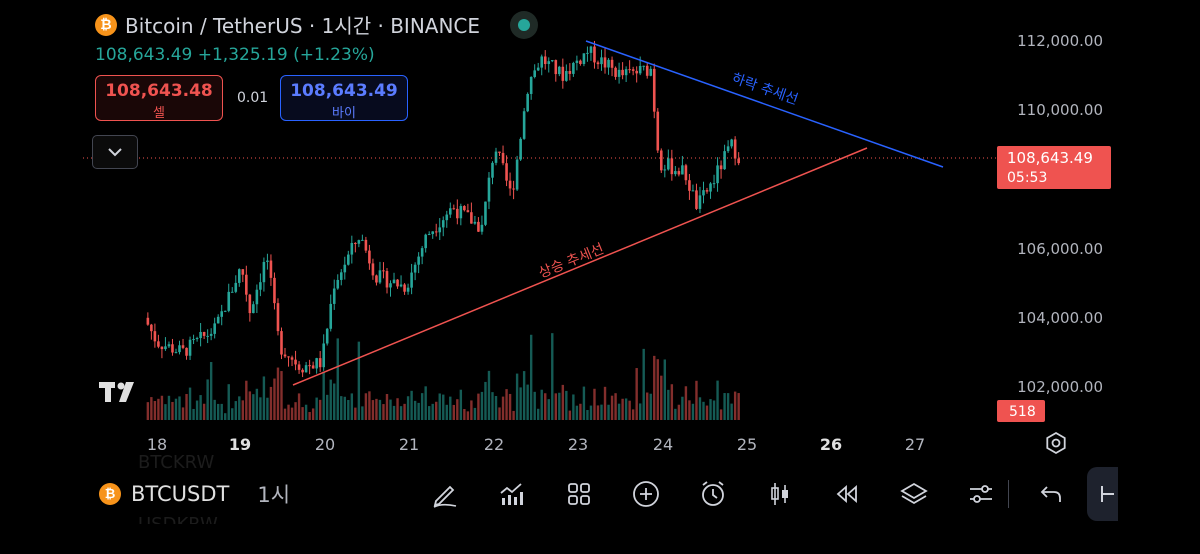 The height and width of the screenshot is (554, 1200). What do you see at coordinates (444, 494) in the screenshot?
I see `draw-pen-icon` at bounding box center [444, 494].